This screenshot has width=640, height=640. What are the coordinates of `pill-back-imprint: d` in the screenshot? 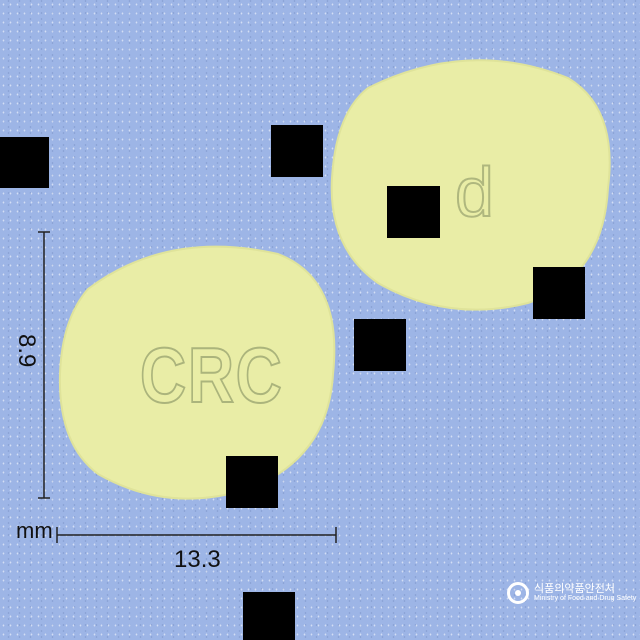 It's located at (475, 192).